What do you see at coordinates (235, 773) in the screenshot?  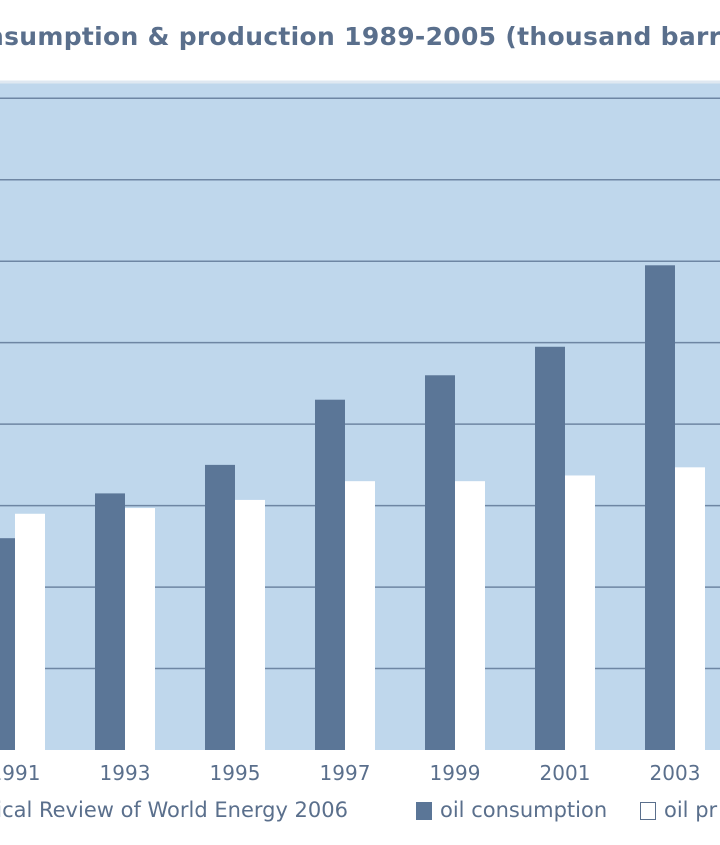 I see `x-tick-label: 1995` at bounding box center [235, 773].